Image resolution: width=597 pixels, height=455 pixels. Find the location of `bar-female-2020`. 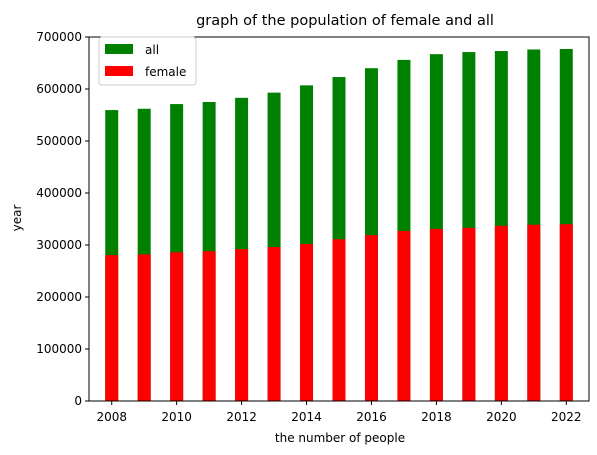

bar-female-2020 is located at coordinates (501, 313).